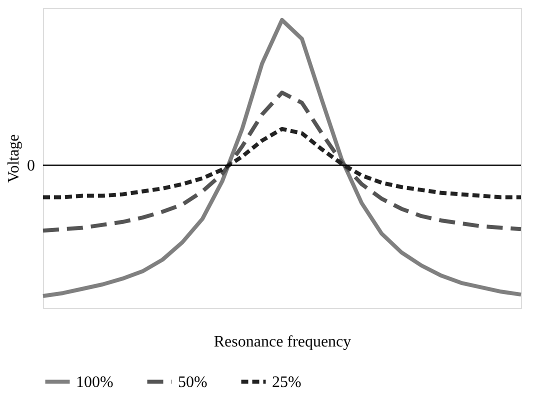 This screenshot has height=412, width=553. What do you see at coordinates (31, 165) in the screenshot?
I see `ref-line-label: 0` at bounding box center [31, 165].